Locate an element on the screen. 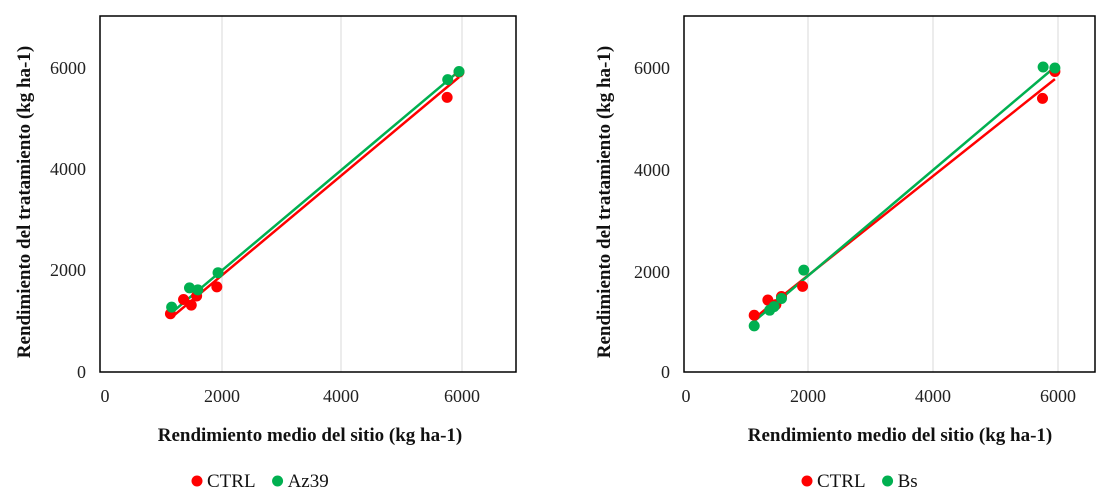 This screenshot has width=1107, height=497. legend-label-az39: Az39 is located at coordinates (308, 481).